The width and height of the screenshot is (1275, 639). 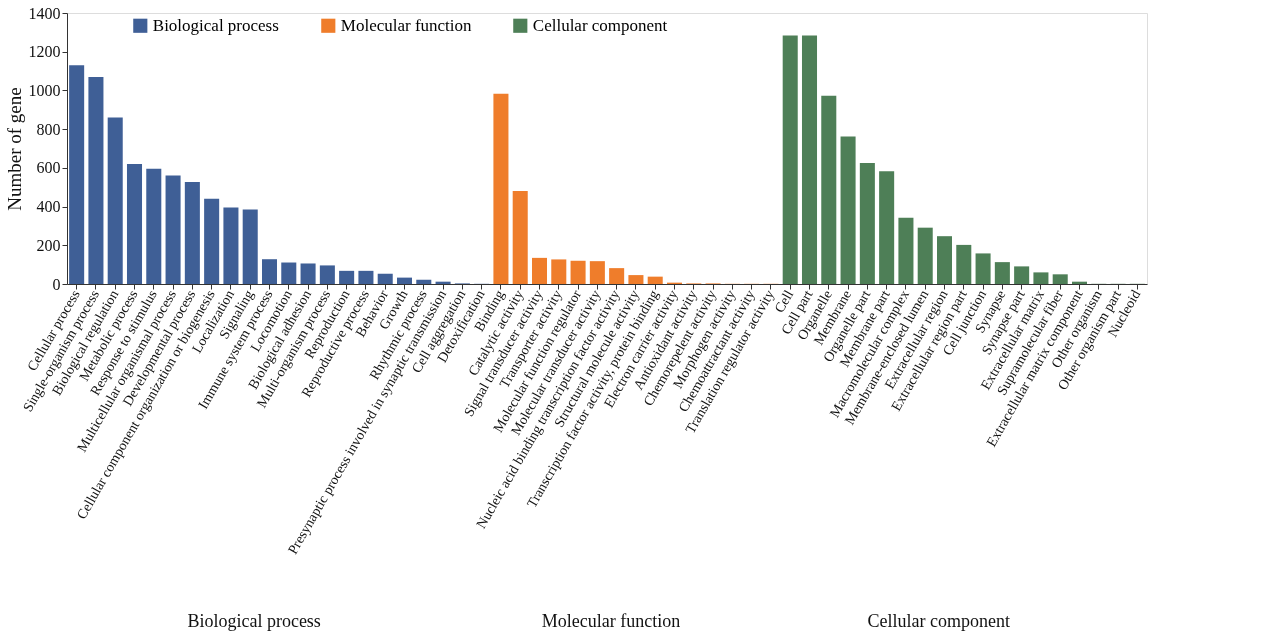 I want to click on legend-label: Molecular function, so click(x=406, y=25).